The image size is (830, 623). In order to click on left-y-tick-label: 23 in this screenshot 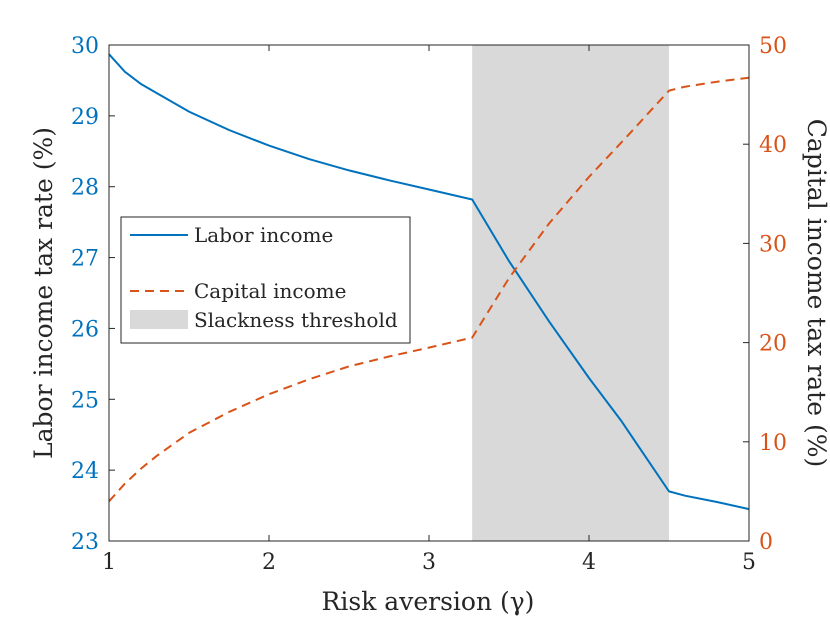, I will do `click(85, 542)`.